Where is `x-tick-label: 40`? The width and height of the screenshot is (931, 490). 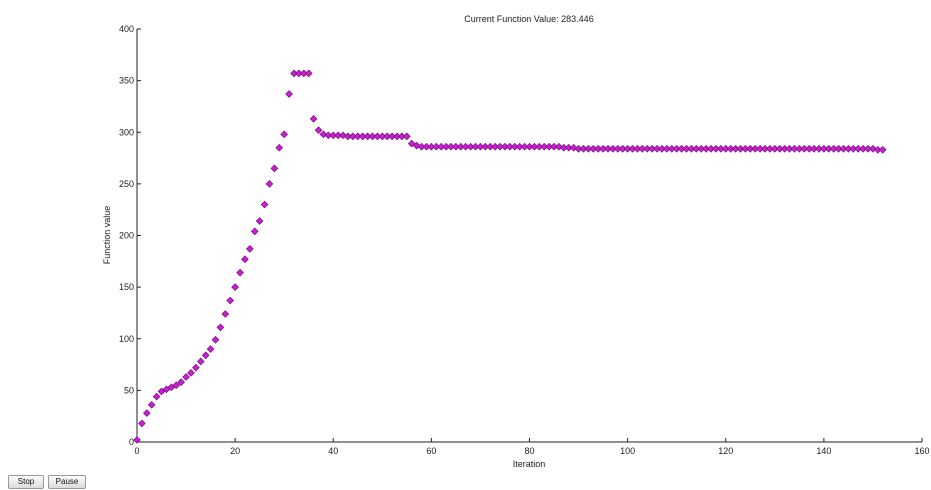 x-tick-label: 40 is located at coordinates (333, 451).